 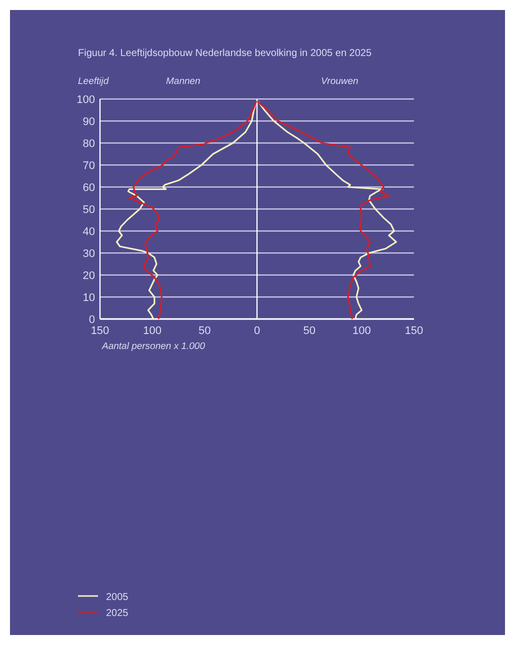 I want to click on text: Mannen, so click(x=183, y=81).